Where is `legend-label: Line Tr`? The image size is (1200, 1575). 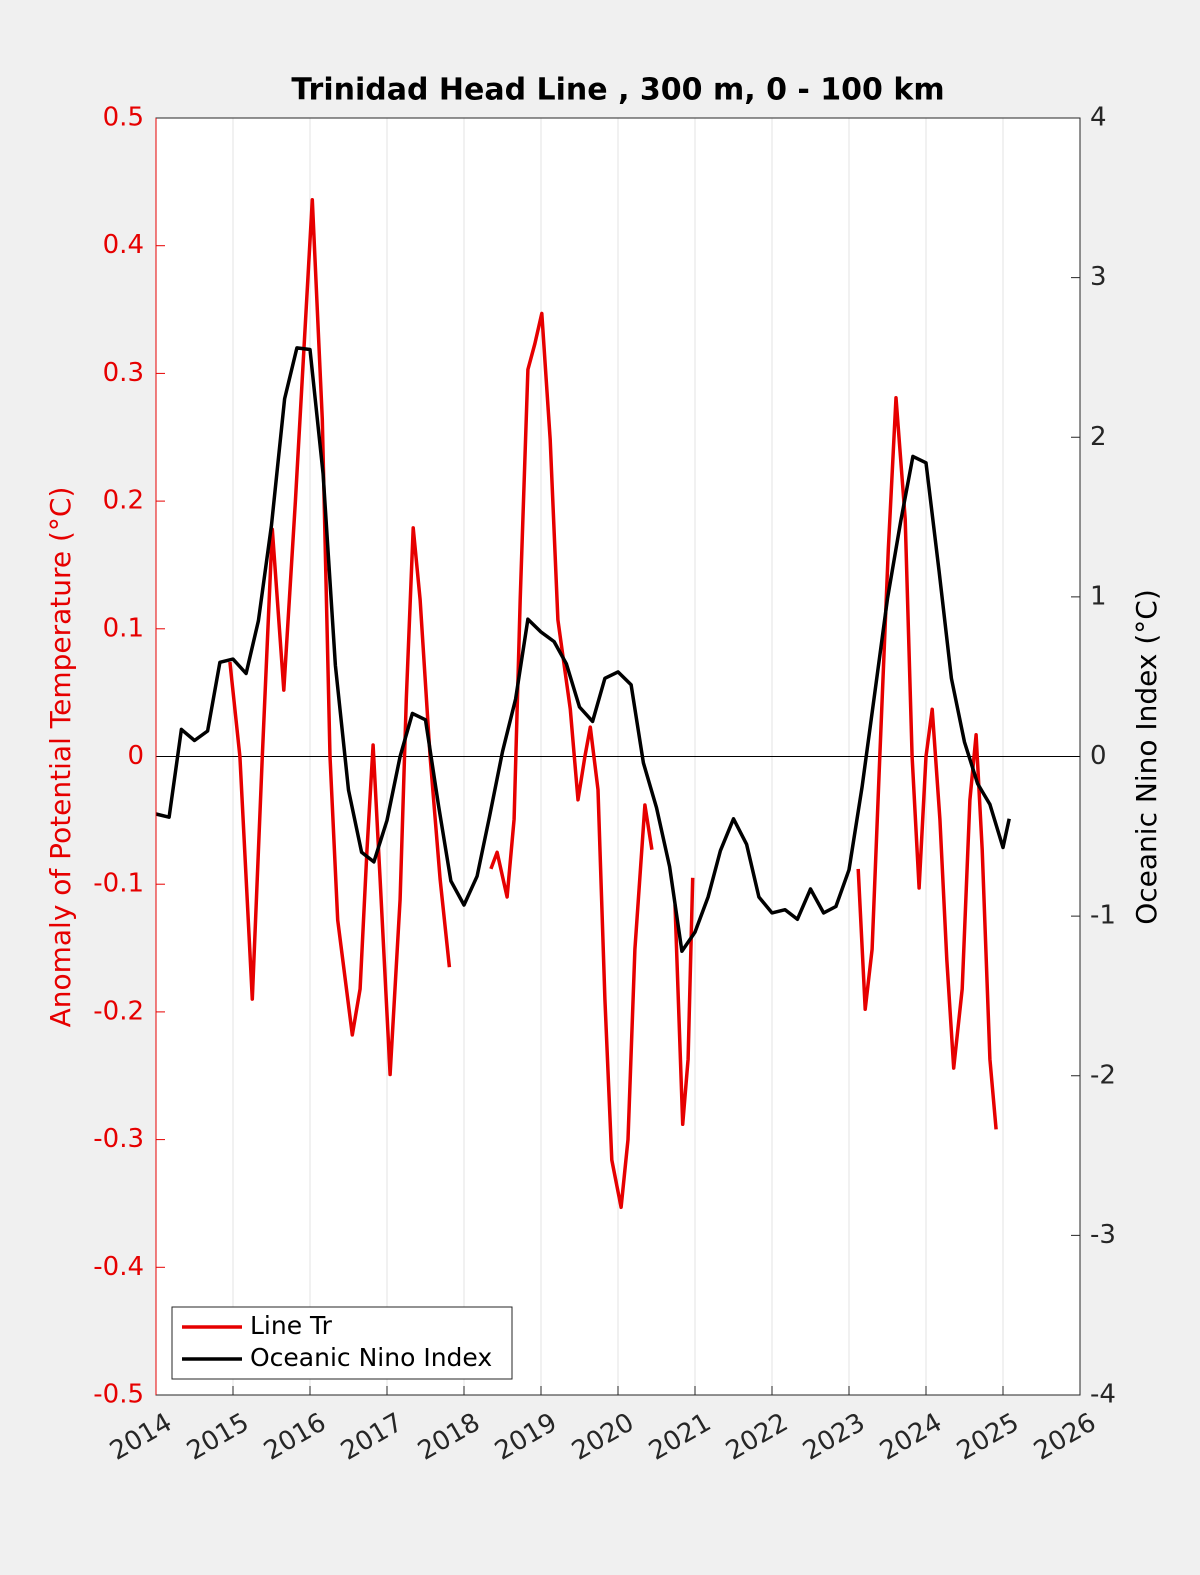
legend-label: Line Tr is located at coordinates (291, 1325).